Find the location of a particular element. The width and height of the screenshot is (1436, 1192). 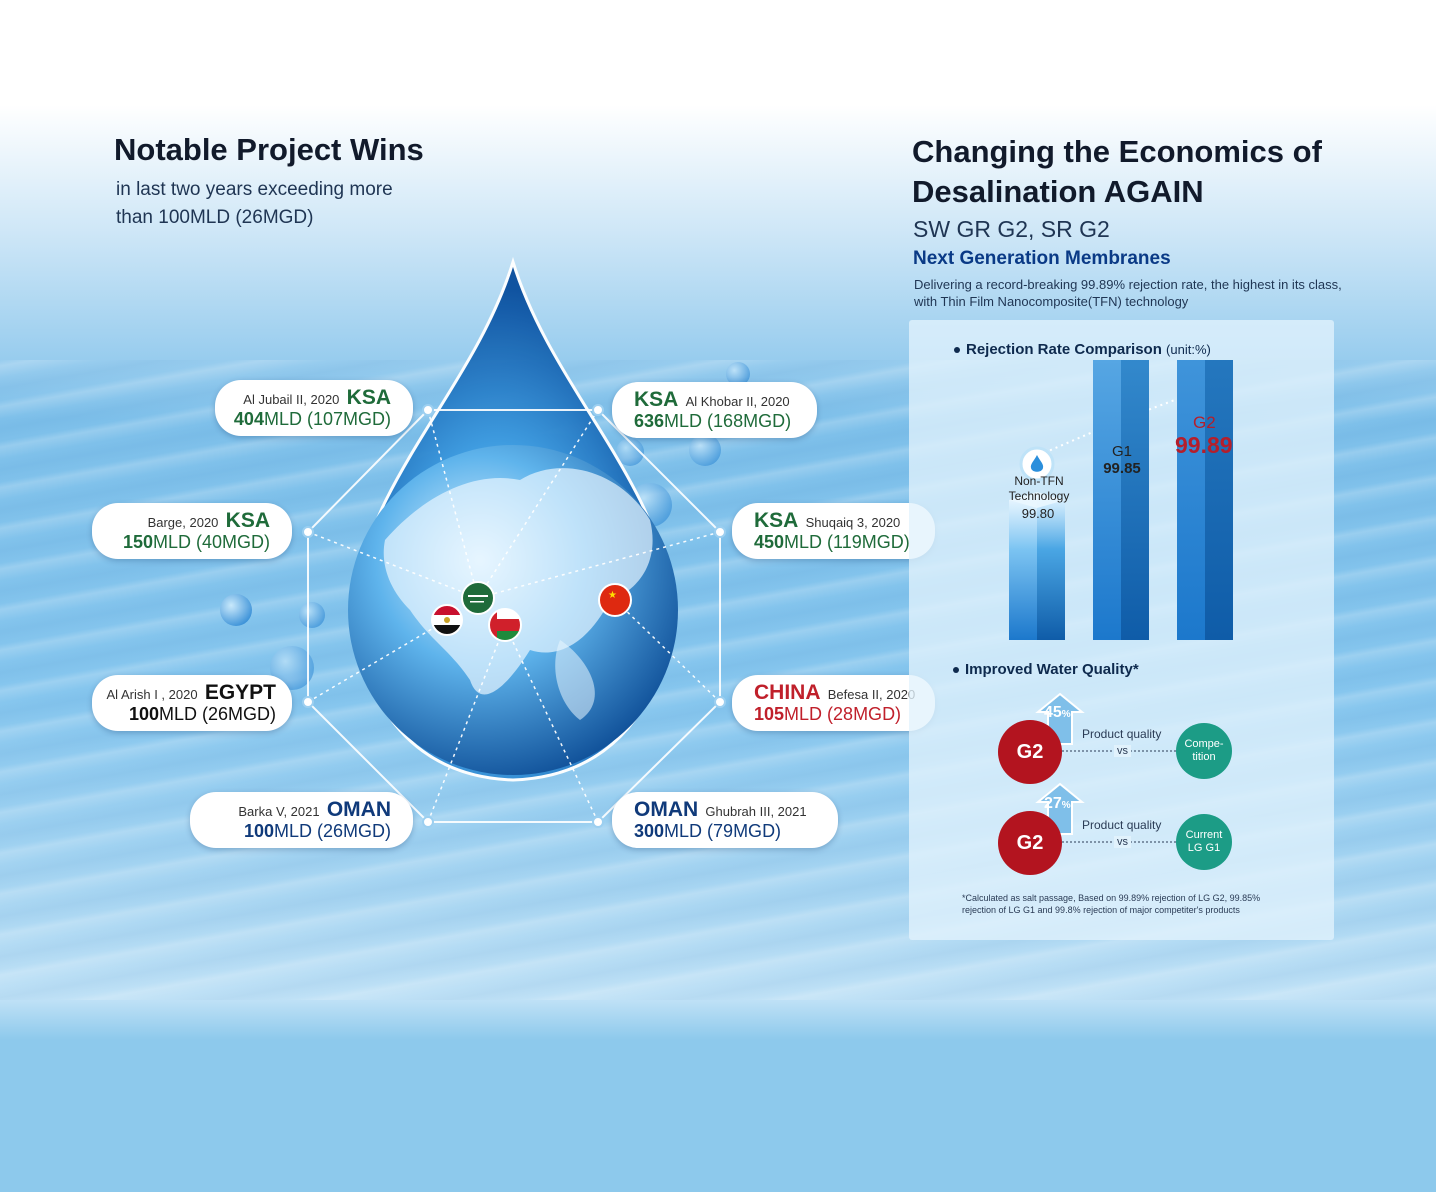

bar-g2-side is located at coordinates (1219, 500).